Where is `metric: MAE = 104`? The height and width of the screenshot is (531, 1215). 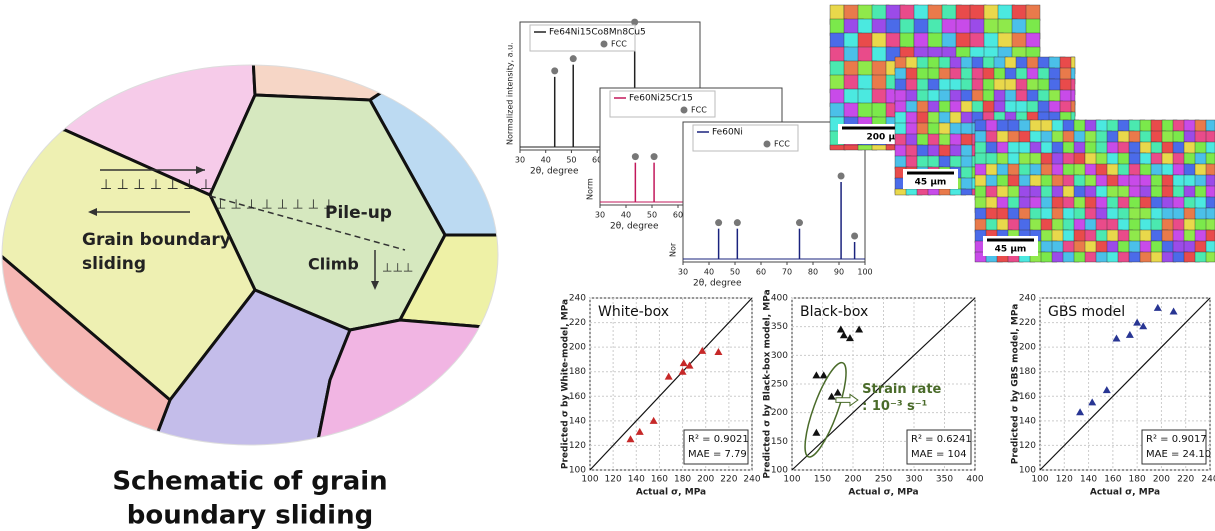
metric: MAE = 104 is located at coordinates (939, 454).